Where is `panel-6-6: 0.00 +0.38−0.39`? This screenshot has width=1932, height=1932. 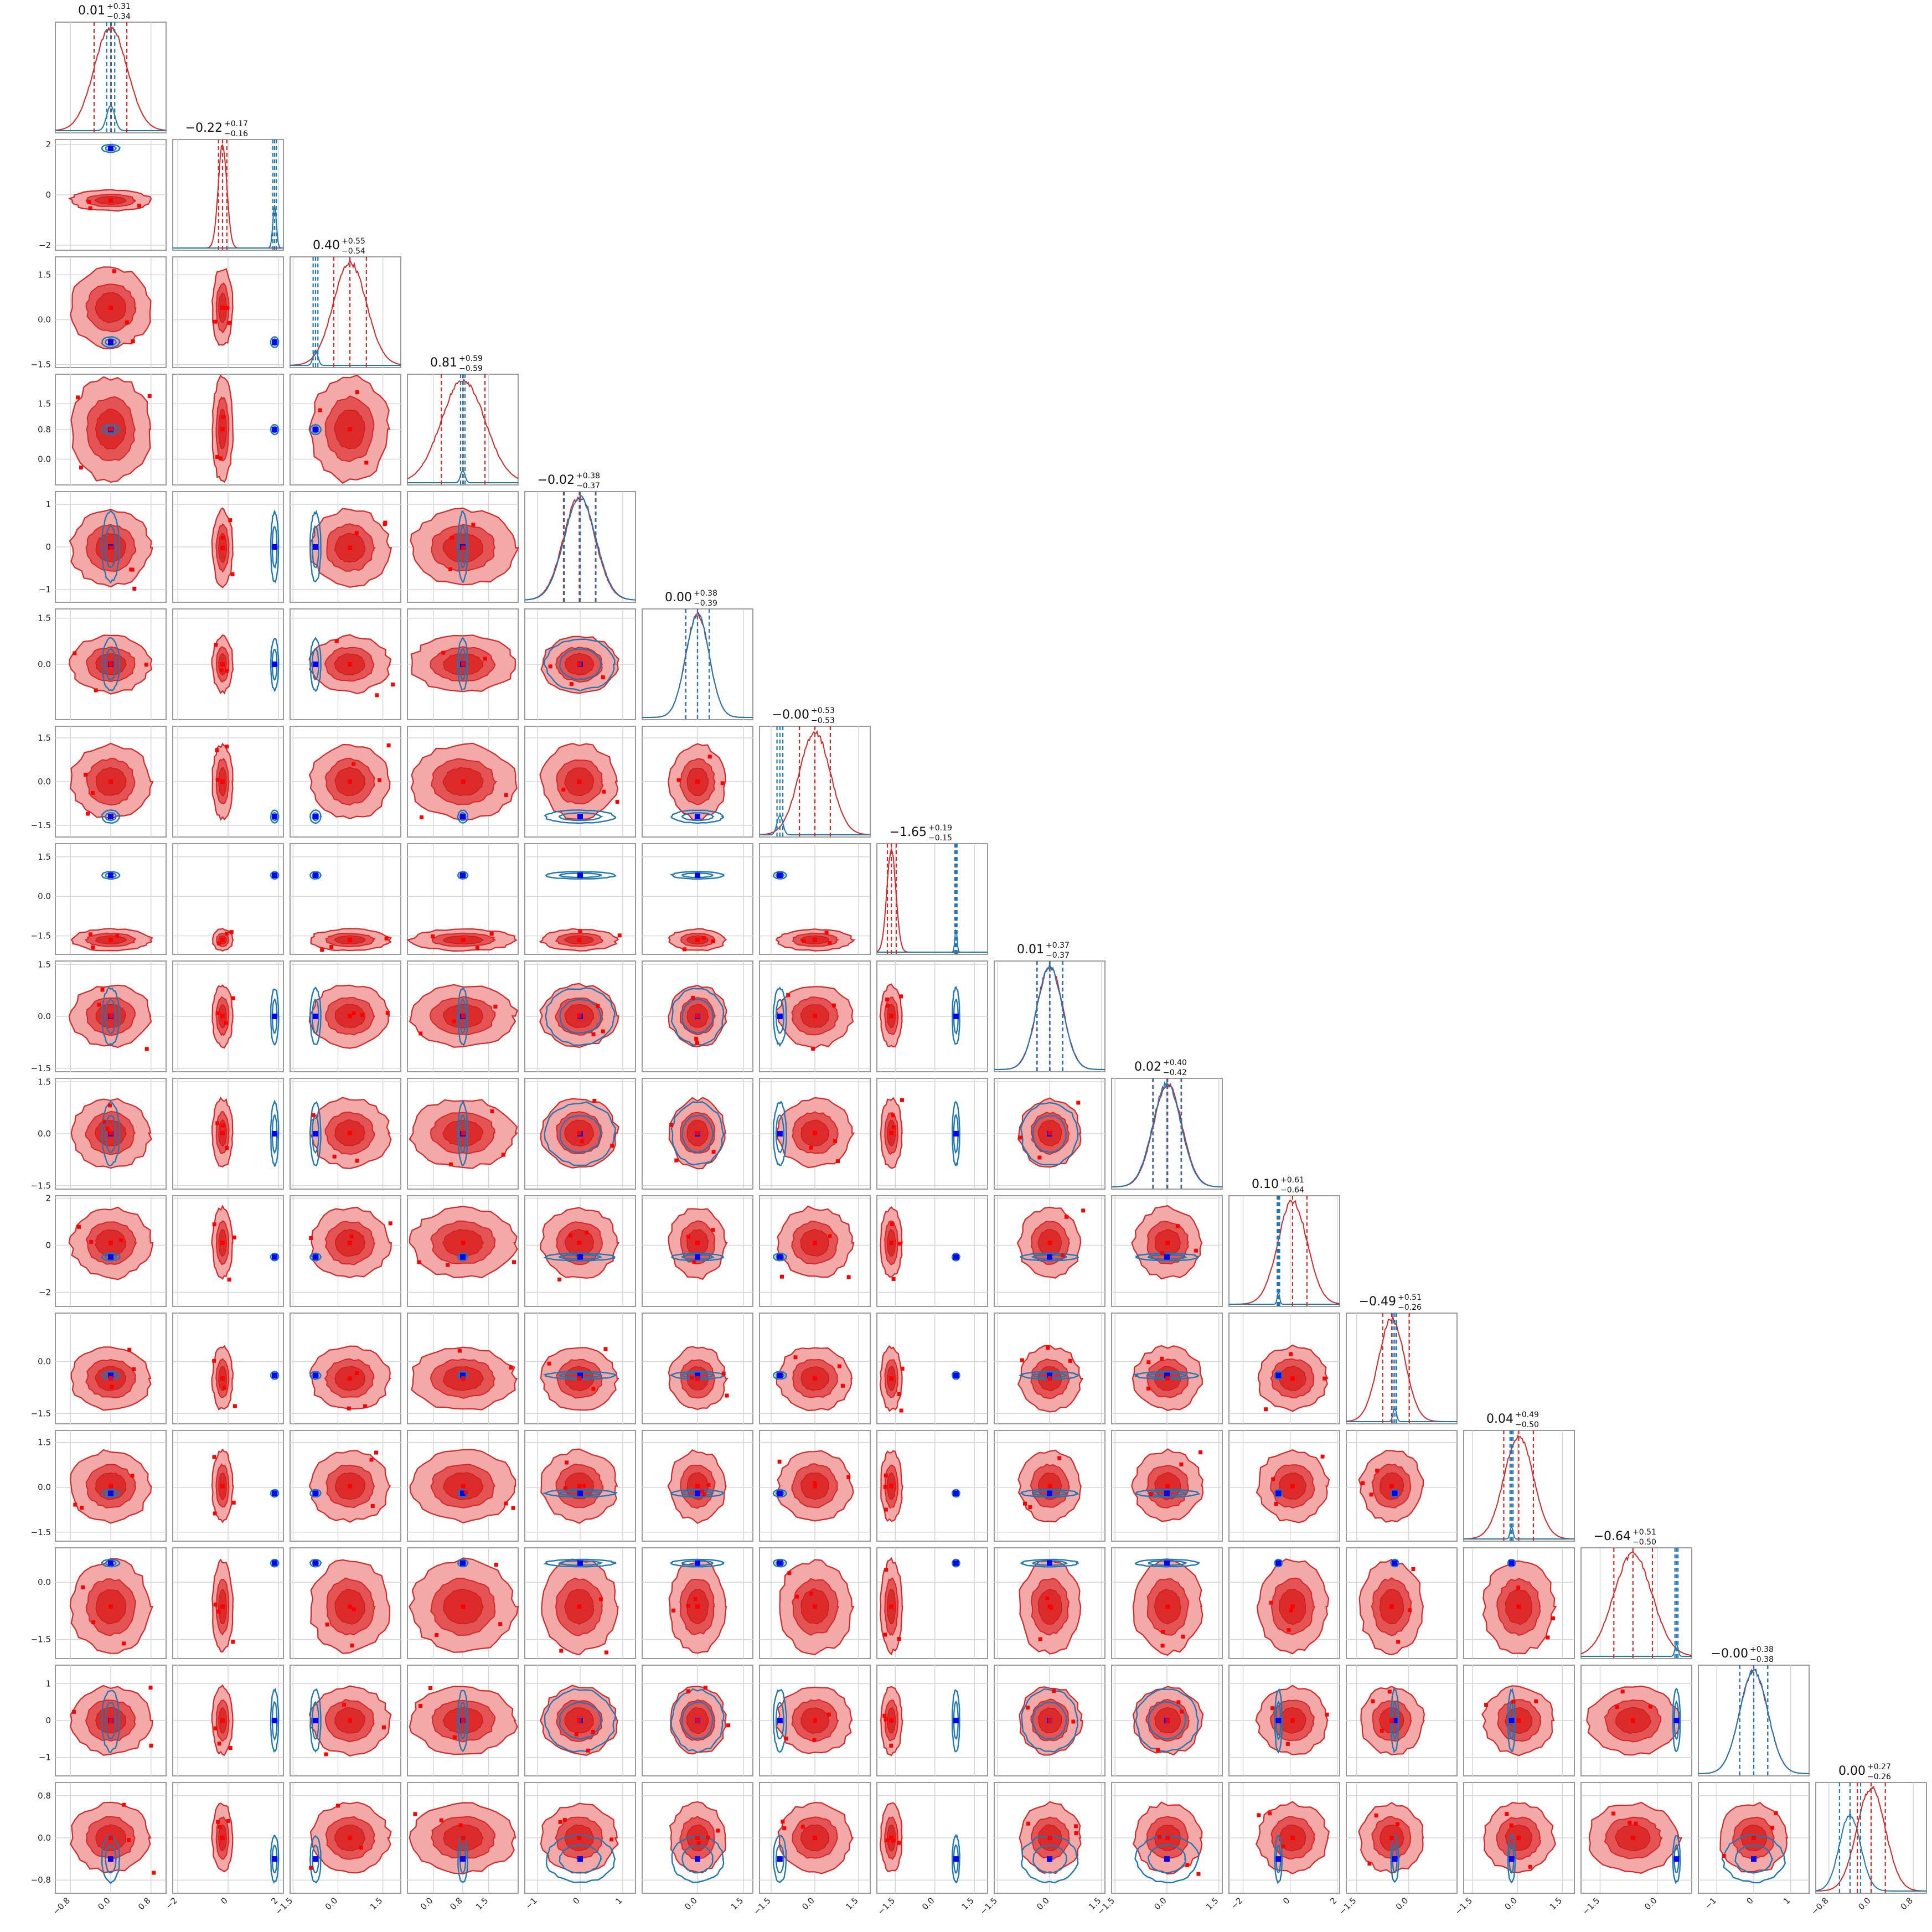 panel-6-6: 0.00 +0.38−0.39 is located at coordinates (697, 654).